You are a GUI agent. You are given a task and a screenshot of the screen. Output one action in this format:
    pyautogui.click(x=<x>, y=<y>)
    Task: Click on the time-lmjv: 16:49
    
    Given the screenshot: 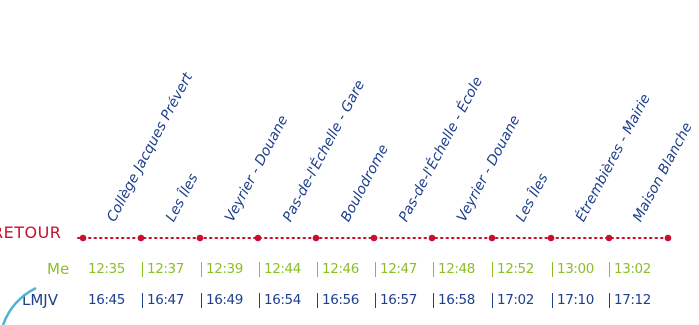 What is the action you would take?
    pyautogui.click(x=224, y=300)
    